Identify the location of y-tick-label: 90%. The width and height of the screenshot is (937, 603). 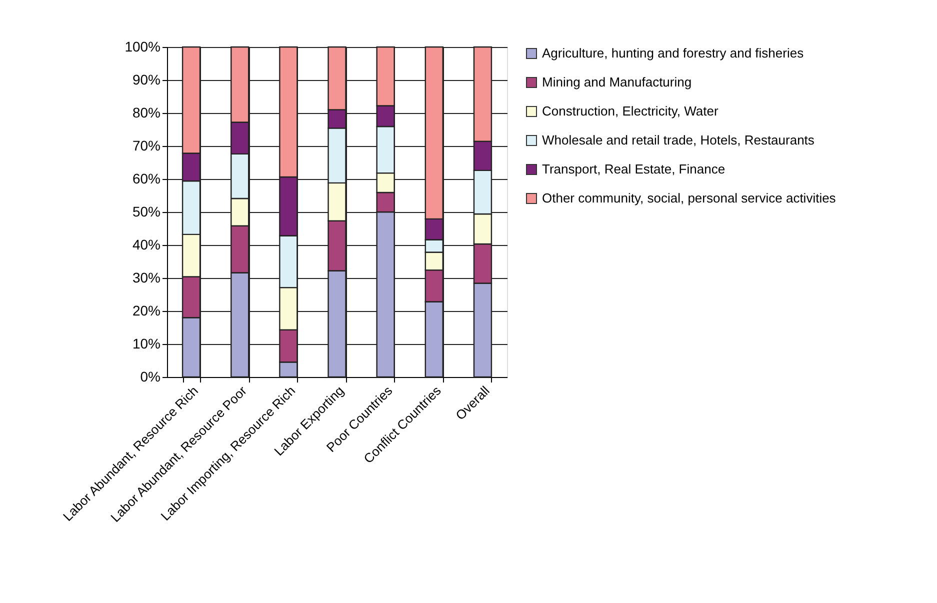
(146, 80).